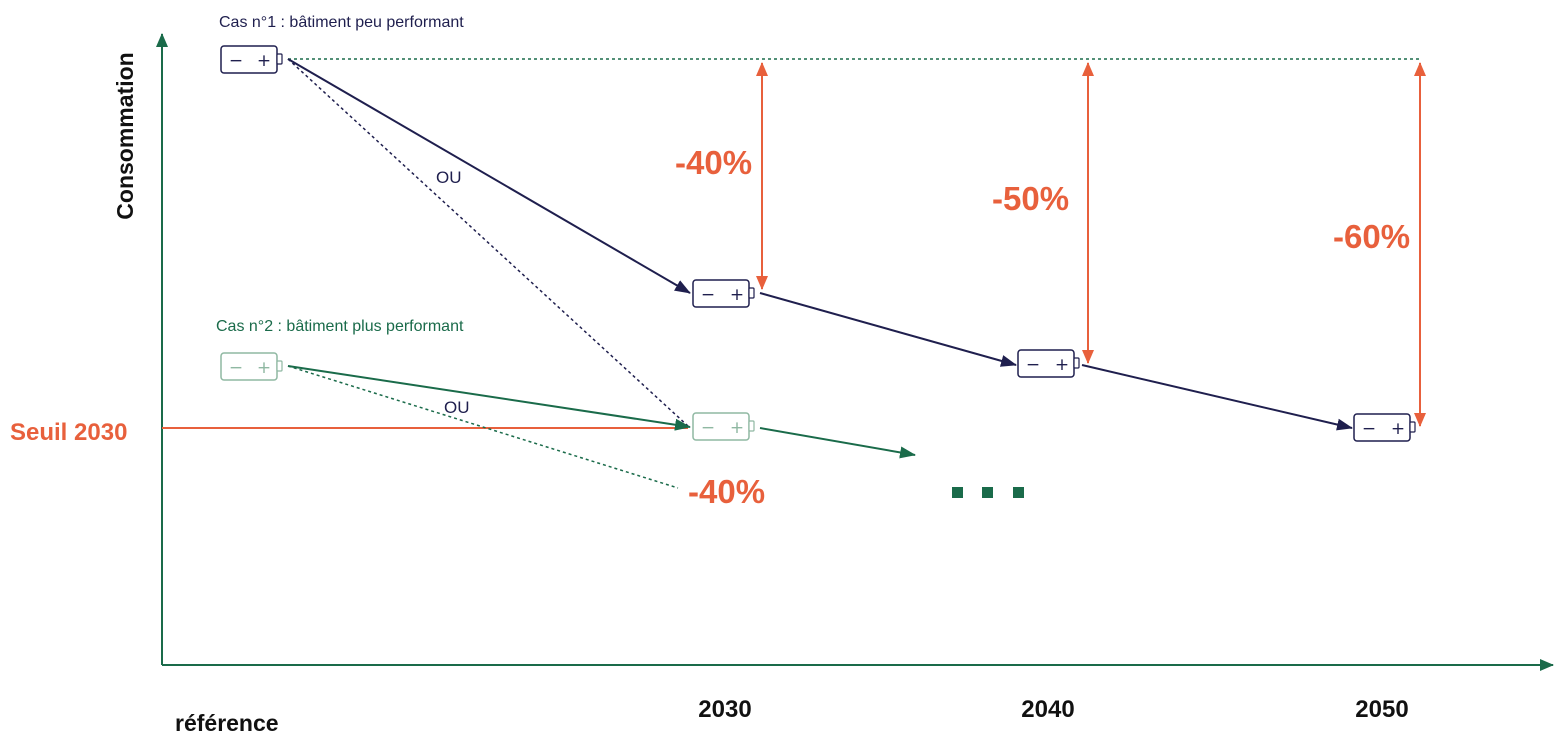 Image resolution: width=1558 pixels, height=738 pixels. Describe the element at coordinates (341, 22) in the screenshot. I see `case1-label: Cas n°1 : bâtiment peu performant` at that location.